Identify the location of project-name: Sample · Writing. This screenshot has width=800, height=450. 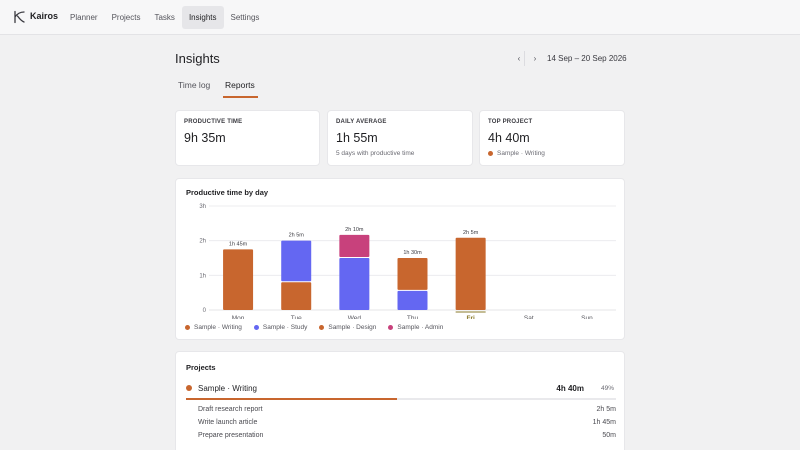
(227, 388).